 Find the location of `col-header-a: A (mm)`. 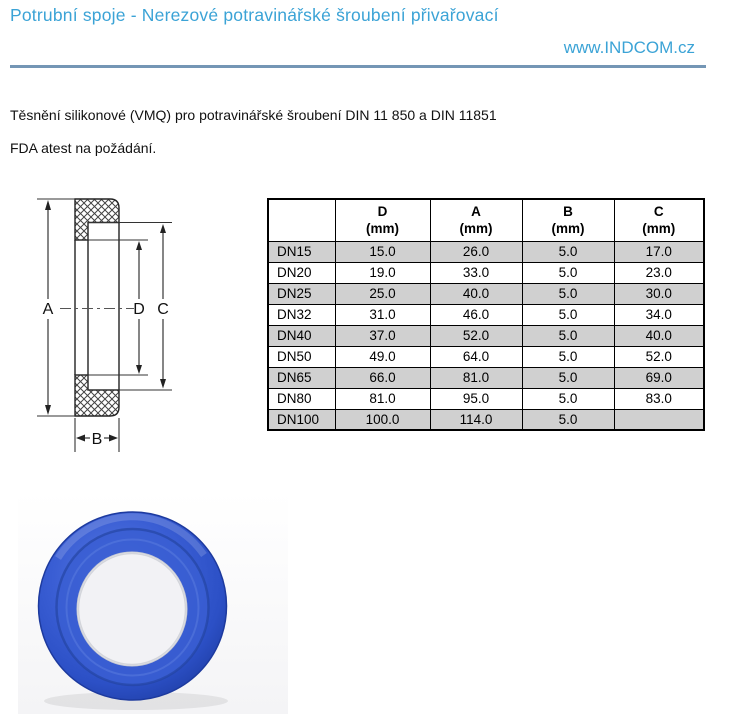

col-header-a: A (mm) is located at coordinates (476, 220).